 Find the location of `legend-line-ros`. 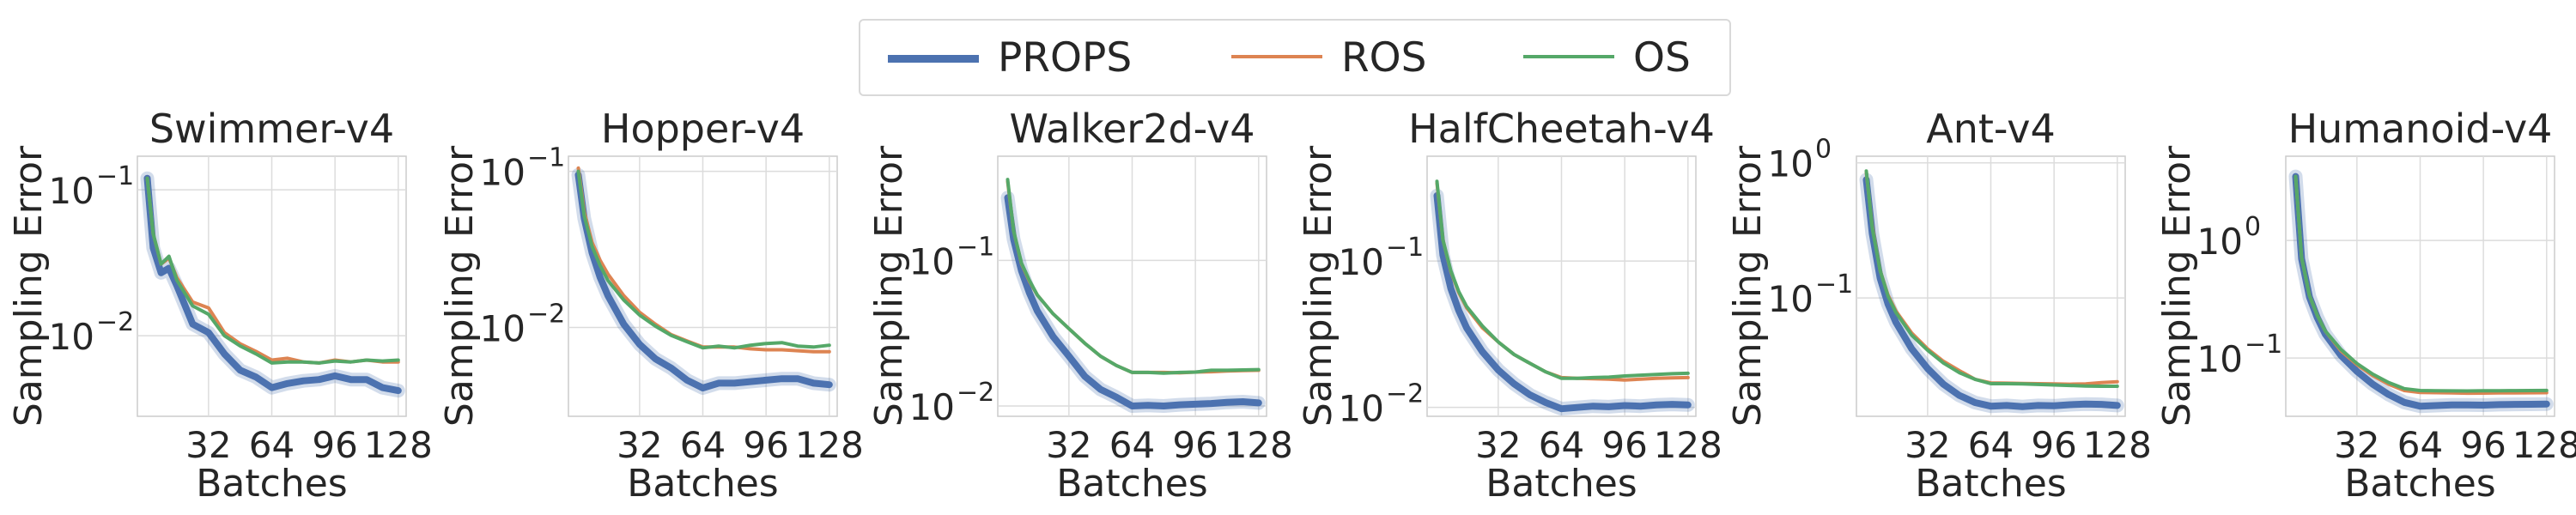

legend-line-ros is located at coordinates (1276, 56).